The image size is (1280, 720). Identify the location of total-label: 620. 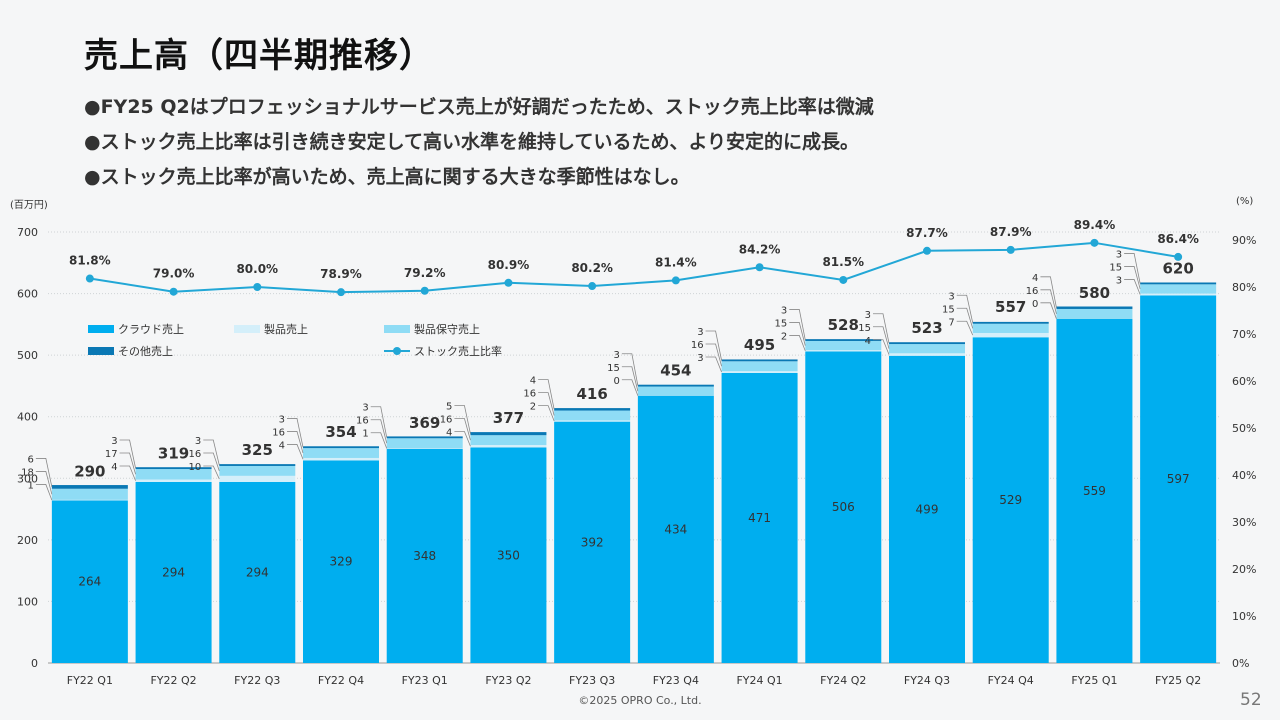
(1177, 268).